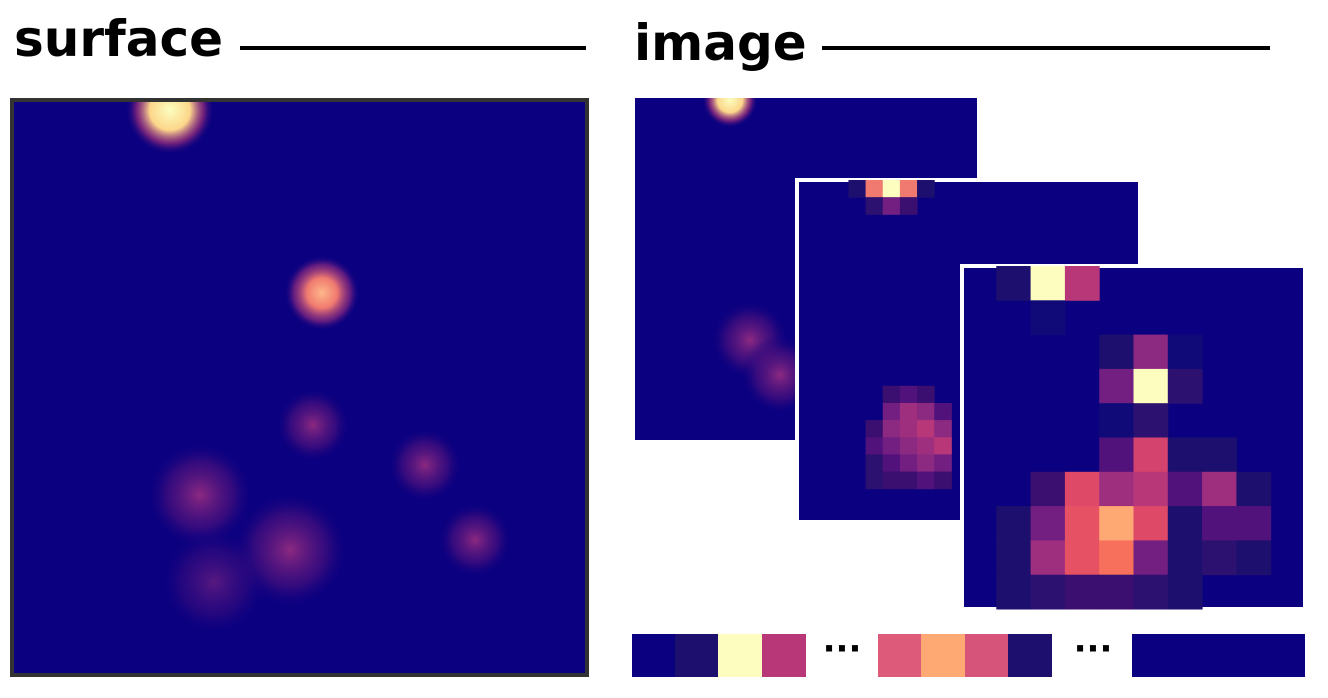  Describe the element at coordinates (118, 39) in the screenshot. I see `surface-title: surface` at that location.